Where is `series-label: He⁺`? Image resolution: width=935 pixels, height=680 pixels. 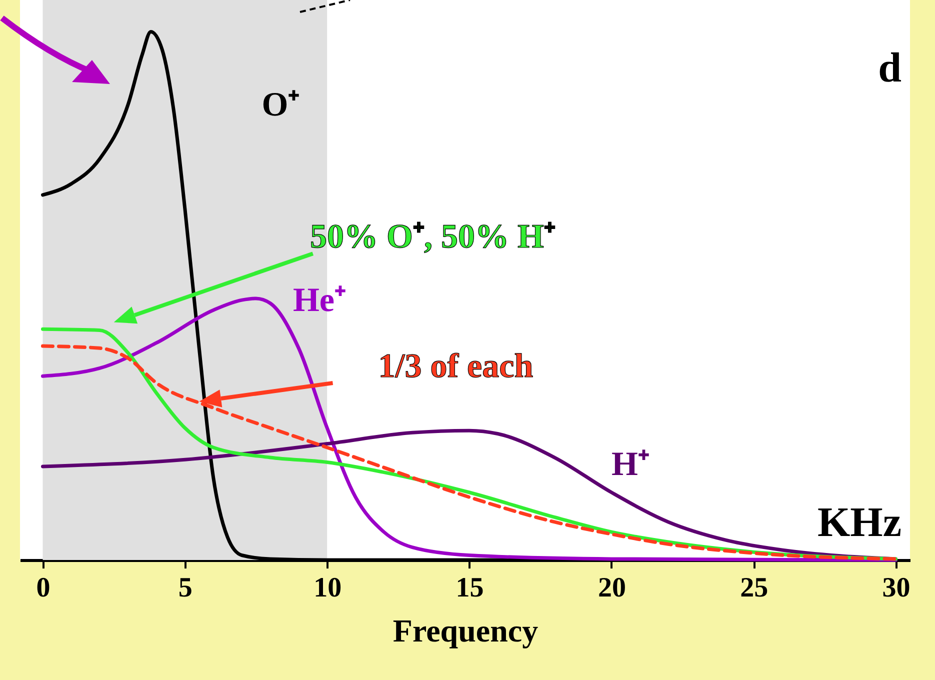
series-label: He⁺ is located at coordinates (319, 301).